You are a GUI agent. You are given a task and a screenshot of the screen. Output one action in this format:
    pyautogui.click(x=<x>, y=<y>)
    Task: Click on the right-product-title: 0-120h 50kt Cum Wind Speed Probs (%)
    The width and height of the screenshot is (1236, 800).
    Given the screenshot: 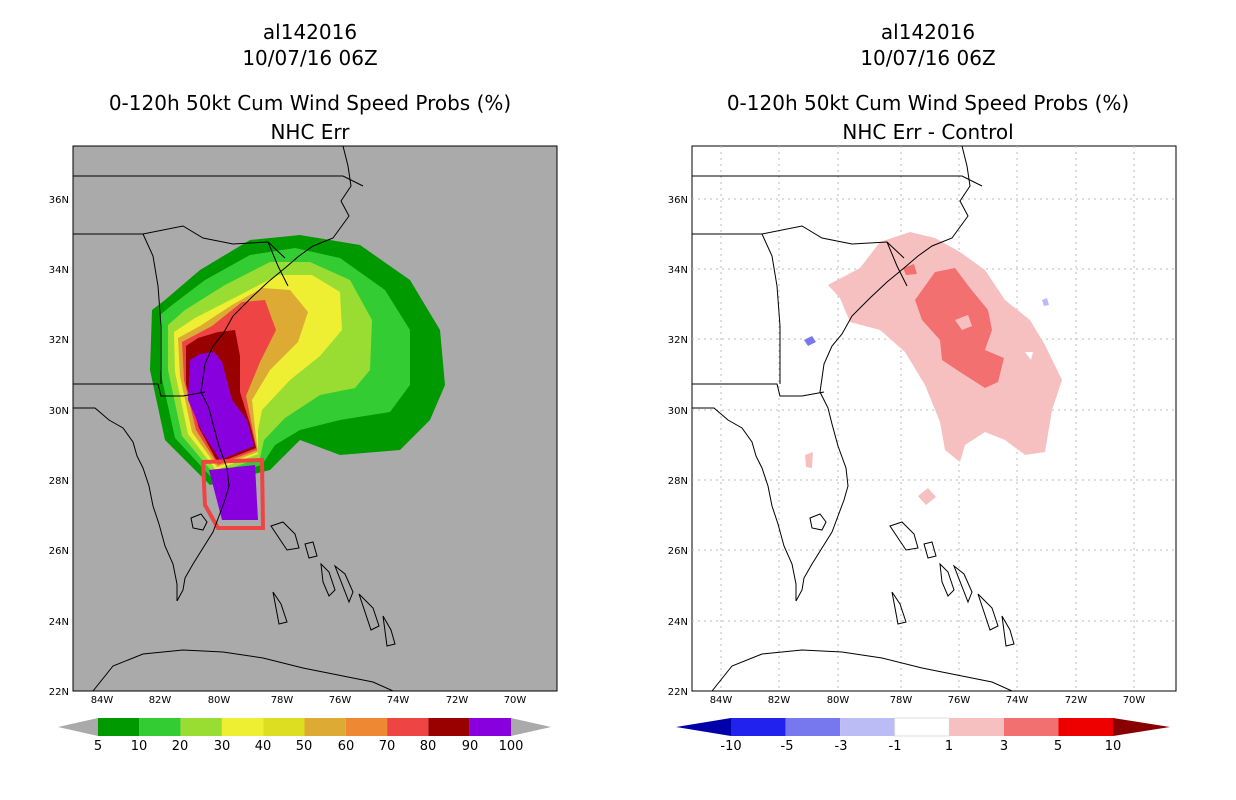 What is the action you would take?
    pyautogui.click(x=928, y=103)
    